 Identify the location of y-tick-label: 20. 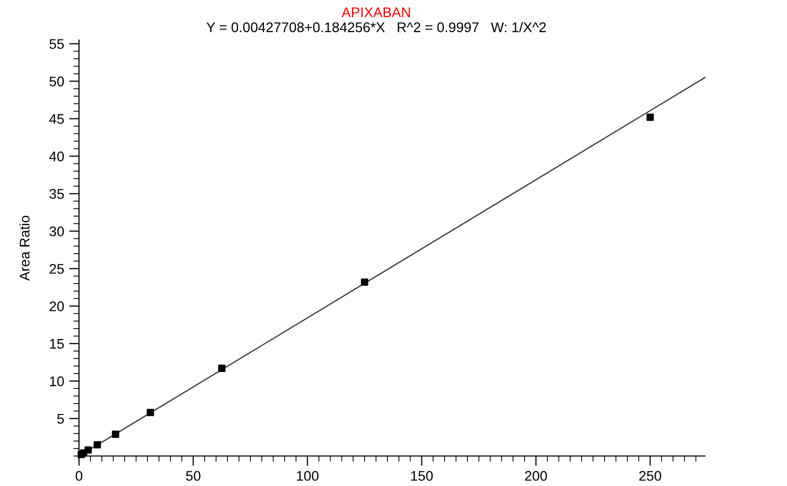
(57, 306).